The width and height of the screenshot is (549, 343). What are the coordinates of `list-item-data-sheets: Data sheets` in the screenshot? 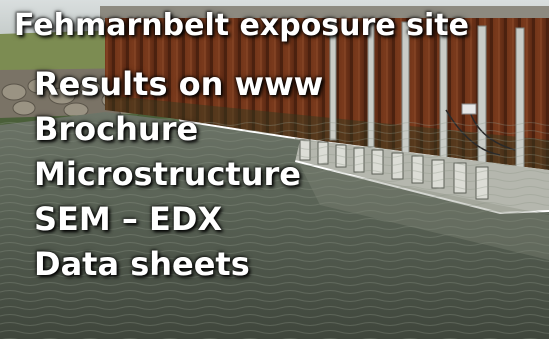 It's located at (142, 264).